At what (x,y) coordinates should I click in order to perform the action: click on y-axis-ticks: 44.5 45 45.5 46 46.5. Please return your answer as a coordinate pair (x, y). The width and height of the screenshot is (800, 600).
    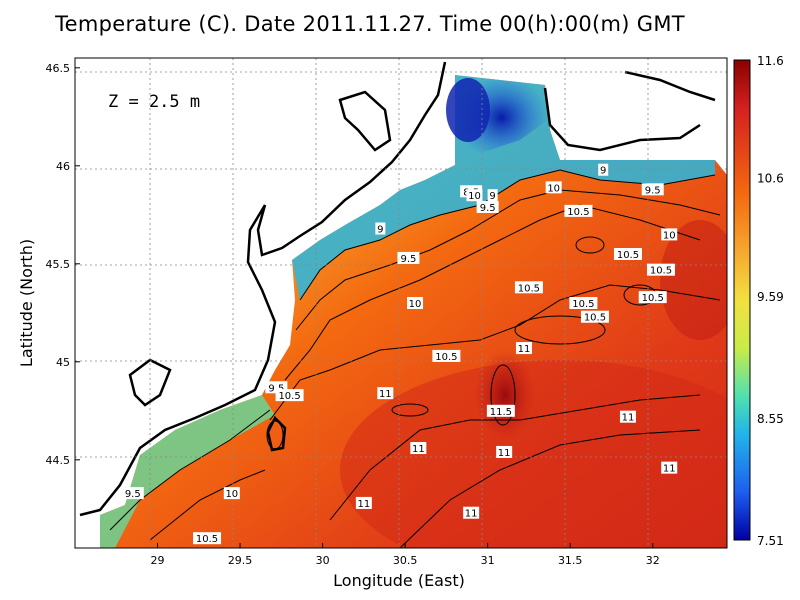
    Looking at the image, I should click on (63, 264).